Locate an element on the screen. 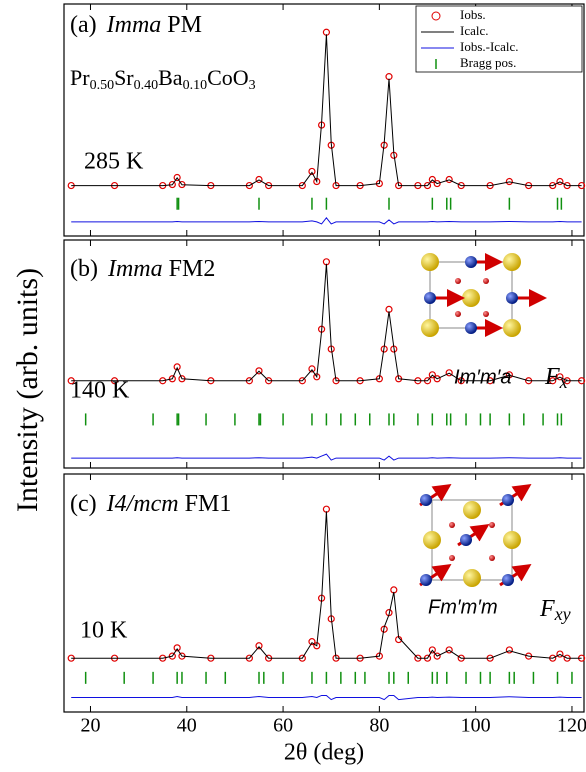 The width and height of the screenshot is (586, 772). magnetic-group: Fm′m′m is located at coordinates (463, 607).